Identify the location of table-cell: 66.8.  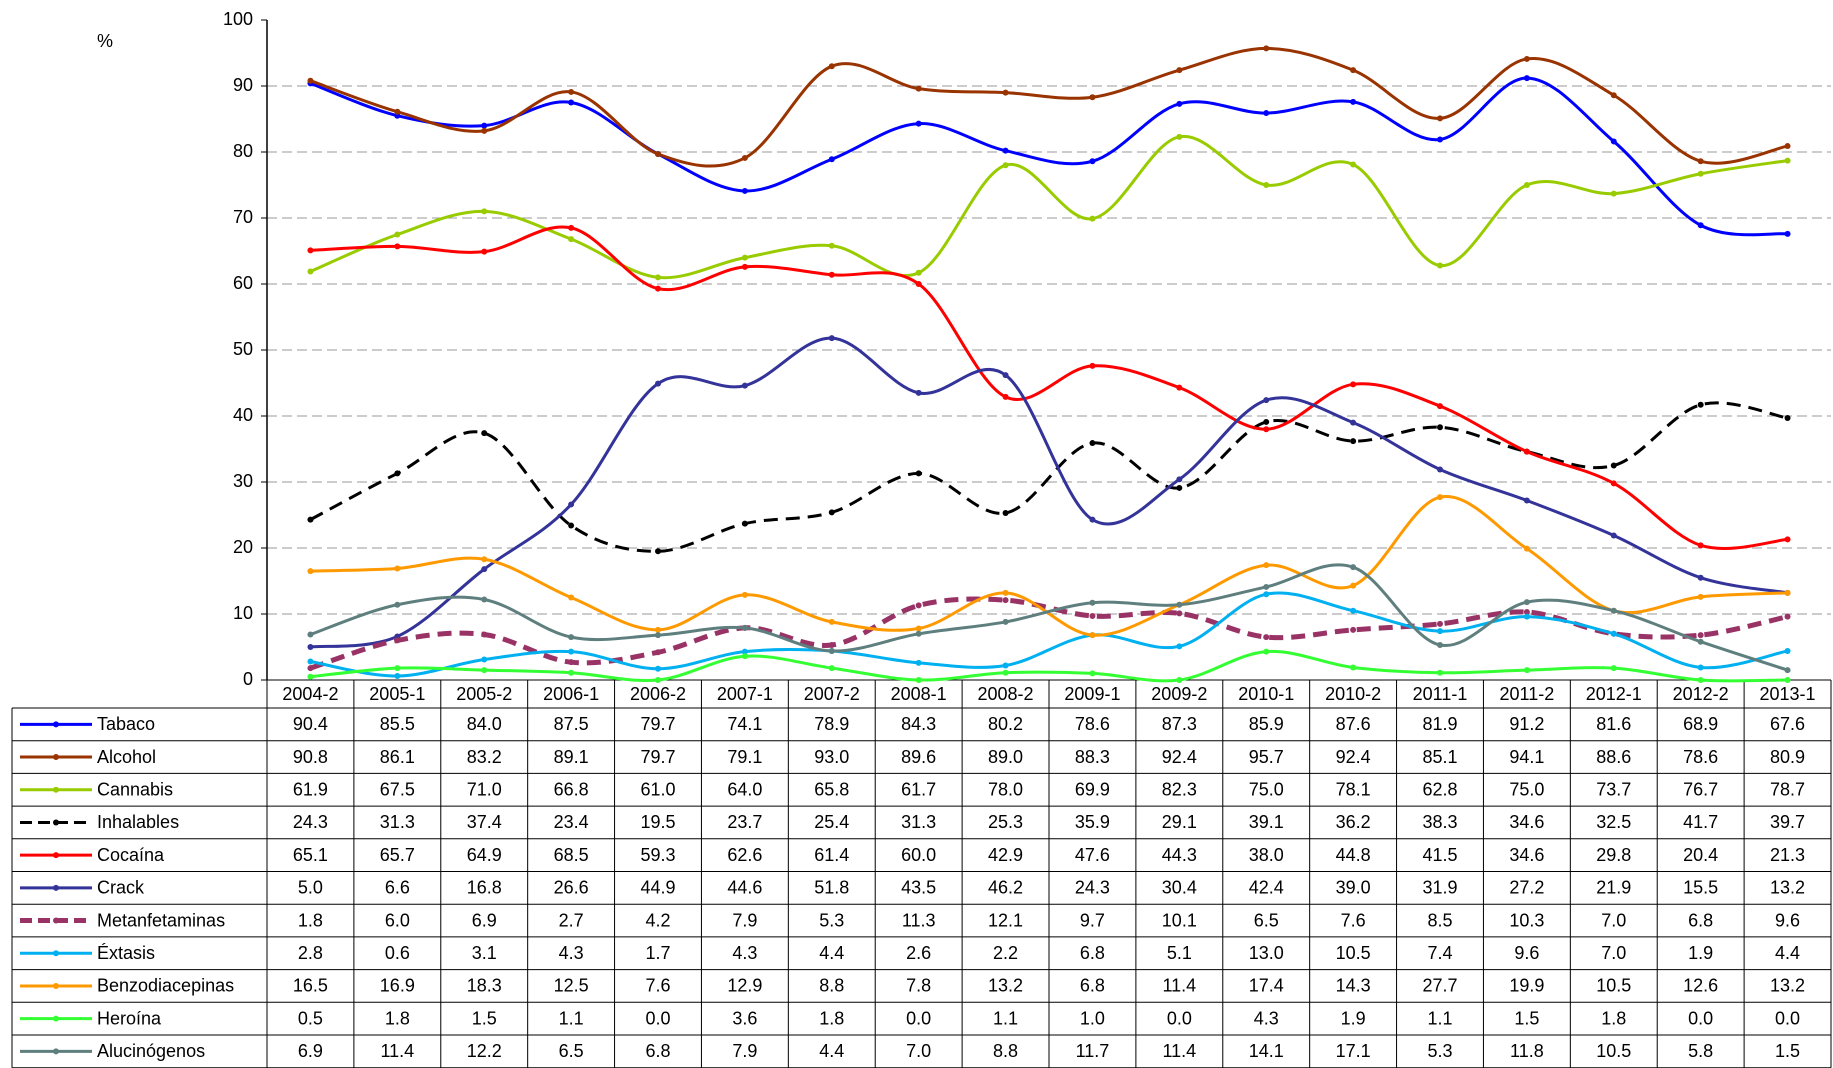
(571, 790).